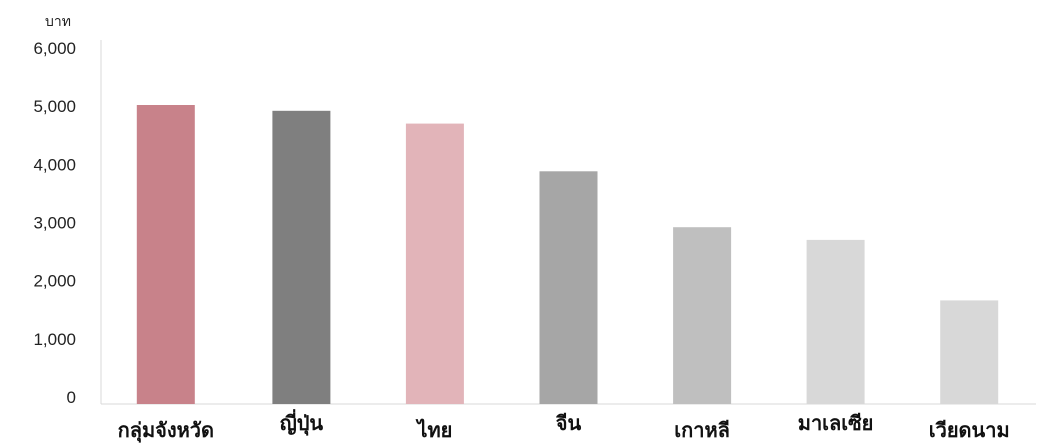  What do you see at coordinates (969, 430) in the screenshot?
I see `x-tick-label: เวียดนาม` at bounding box center [969, 430].